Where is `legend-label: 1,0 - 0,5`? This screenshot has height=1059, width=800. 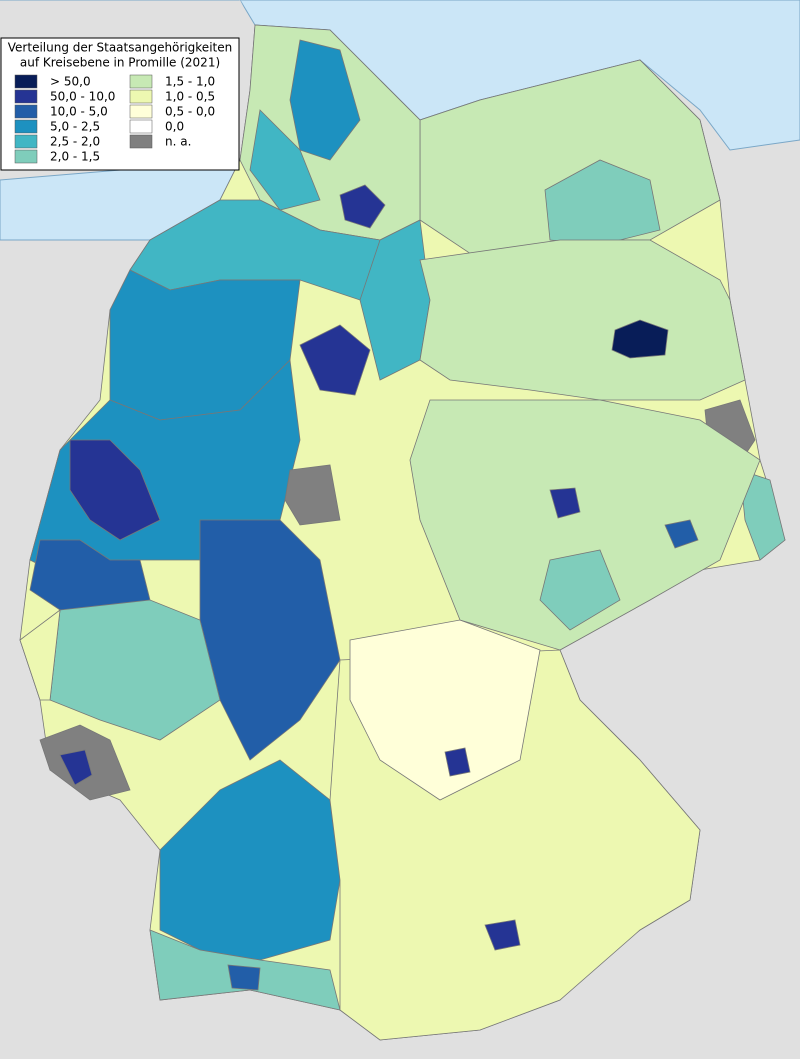
legend-label: 1,0 - 0,5 is located at coordinates (190, 97).